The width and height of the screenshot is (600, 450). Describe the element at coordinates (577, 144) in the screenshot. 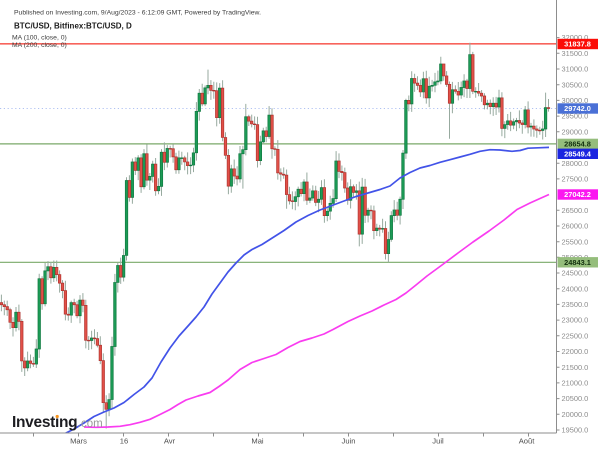

I see `svg-text: 28654.8` at that location.